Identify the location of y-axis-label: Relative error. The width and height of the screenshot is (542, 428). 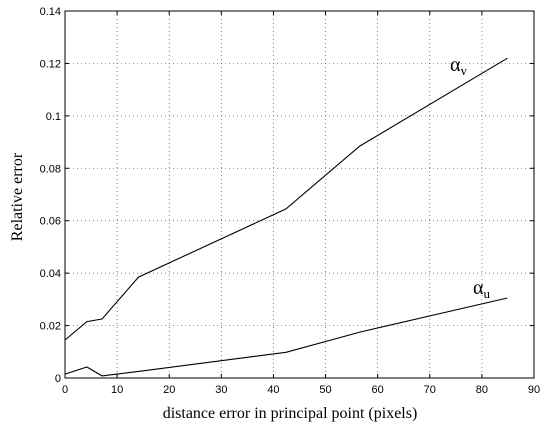
(17, 196).